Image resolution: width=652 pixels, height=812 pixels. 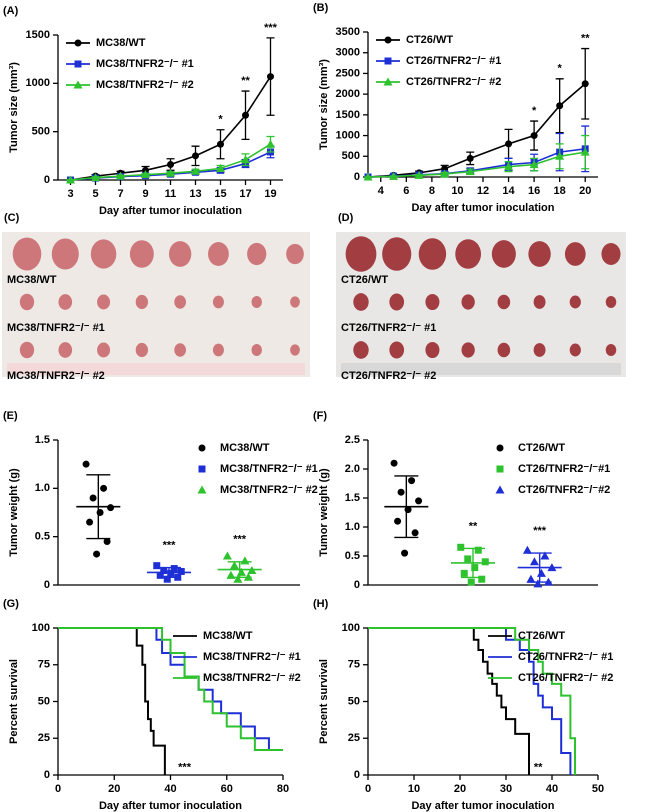 What do you see at coordinates (506, 789) in the screenshot?
I see `x-tick-label: 30` at bounding box center [506, 789].